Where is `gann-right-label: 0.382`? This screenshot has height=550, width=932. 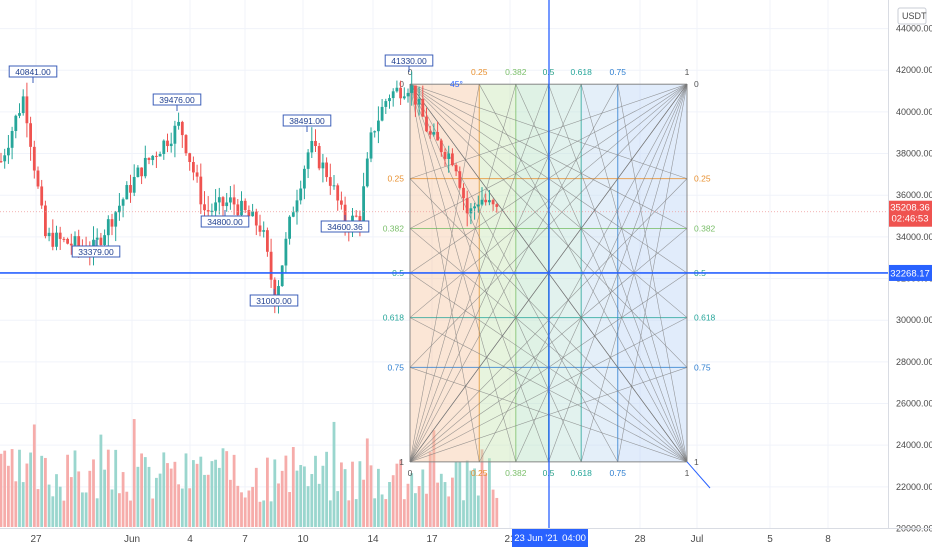 gann-right-label: 0.382 is located at coordinates (705, 228).